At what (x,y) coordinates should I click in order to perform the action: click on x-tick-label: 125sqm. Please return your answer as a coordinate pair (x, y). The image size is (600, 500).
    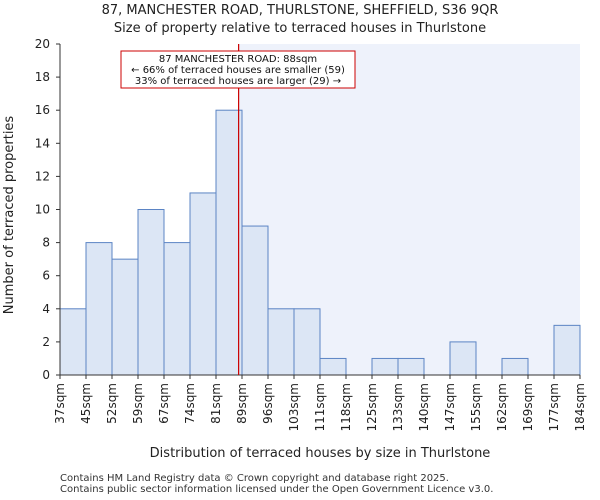
    Looking at the image, I should click on (372, 407).